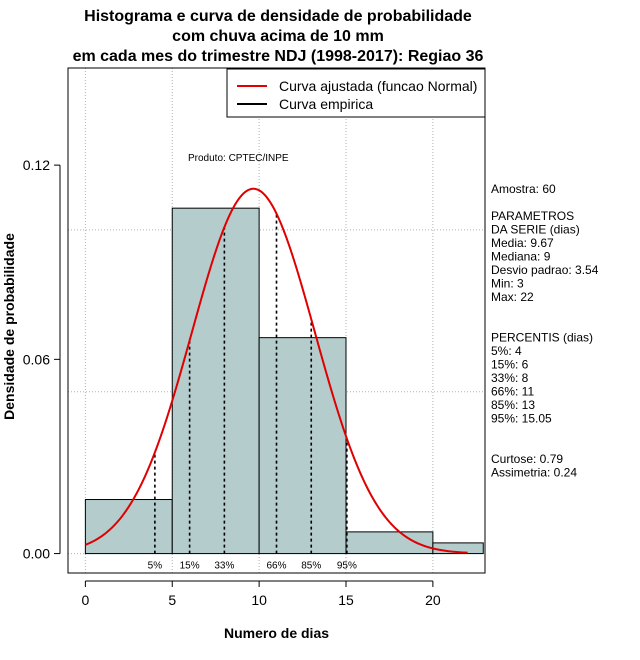  I want to click on stat-line: Curtose: 0.79, so click(527, 459).